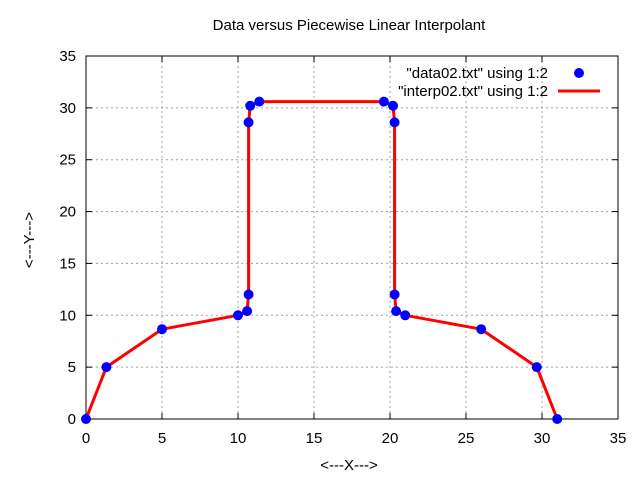  What do you see at coordinates (314, 438) in the screenshot?
I see `x-tick-label: 15` at bounding box center [314, 438].